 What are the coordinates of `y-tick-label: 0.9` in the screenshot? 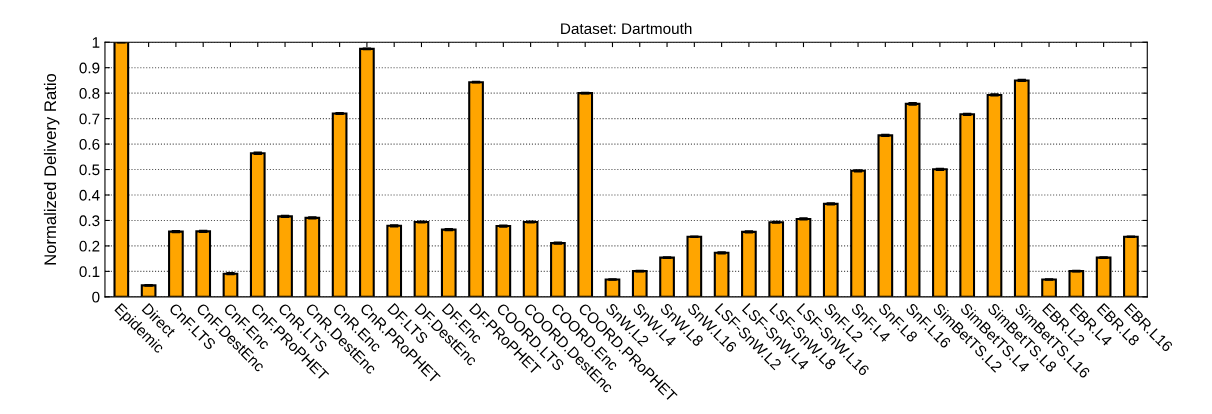 It's located at (89, 68).